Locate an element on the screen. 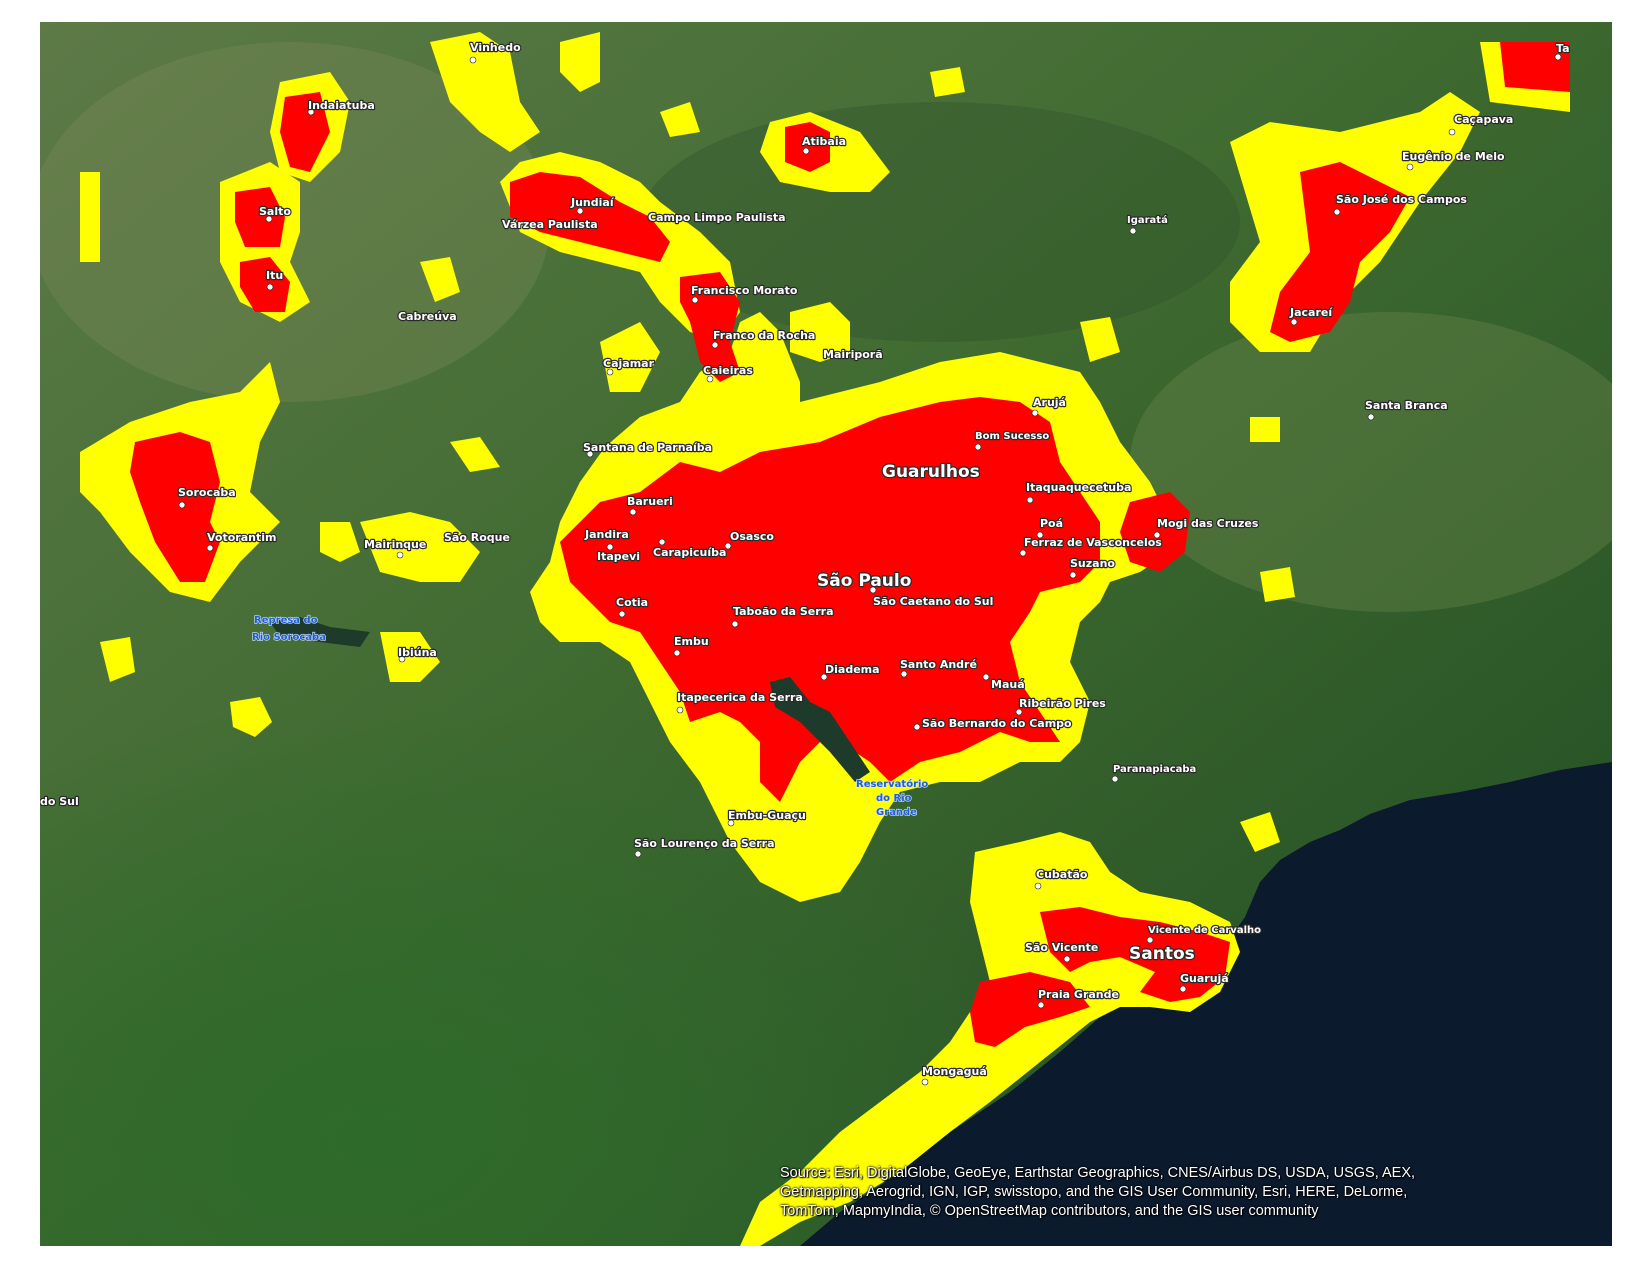 This screenshot has width=1650, height=1275. label-taboao-da-serra: Taboão da Serra is located at coordinates (783, 611).